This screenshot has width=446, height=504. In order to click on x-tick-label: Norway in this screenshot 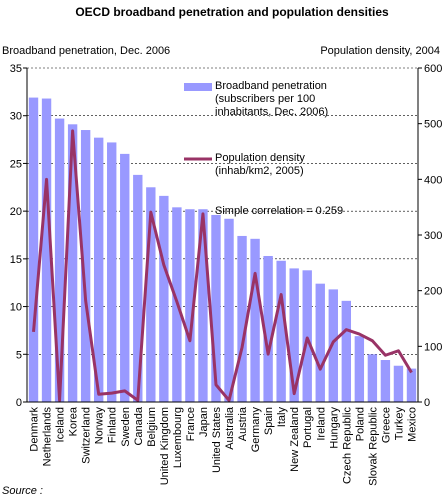, I will do `click(100, 426)`.